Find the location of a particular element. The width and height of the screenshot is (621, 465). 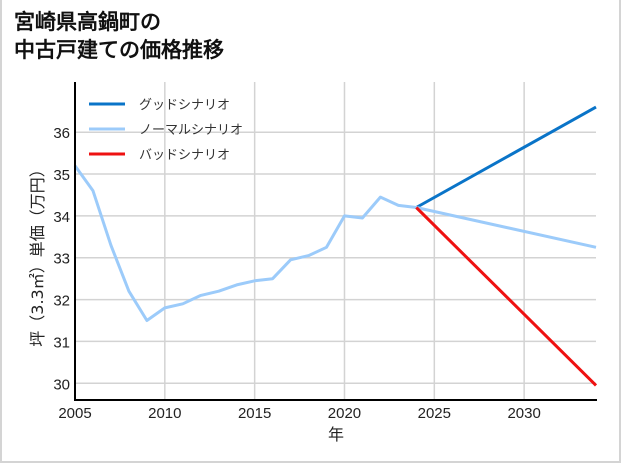

y-tick-label: 34 is located at coordinates (61, 217).